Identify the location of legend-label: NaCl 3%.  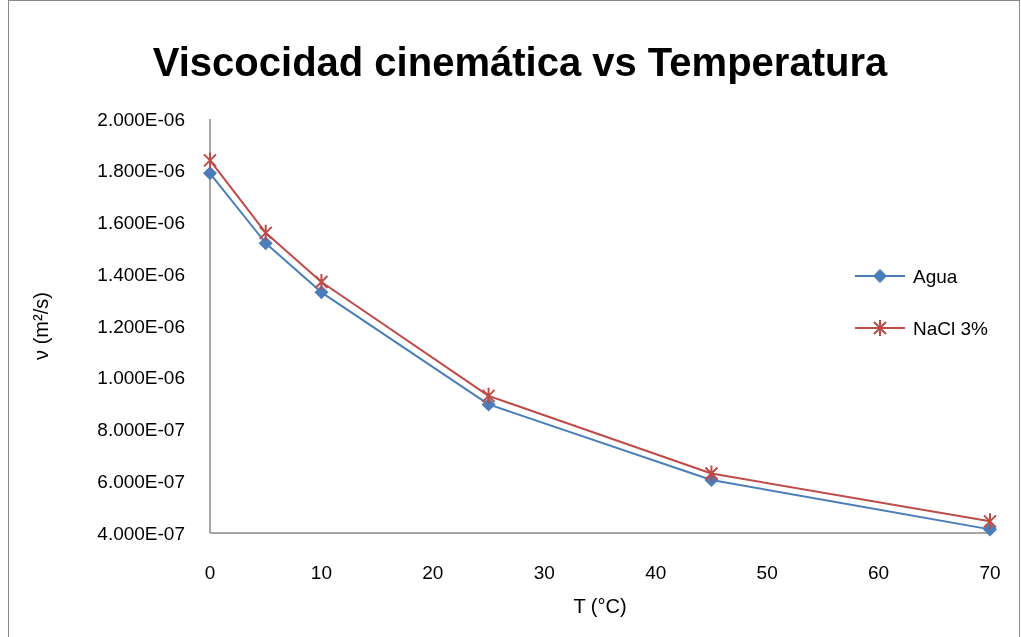
(951, 328).